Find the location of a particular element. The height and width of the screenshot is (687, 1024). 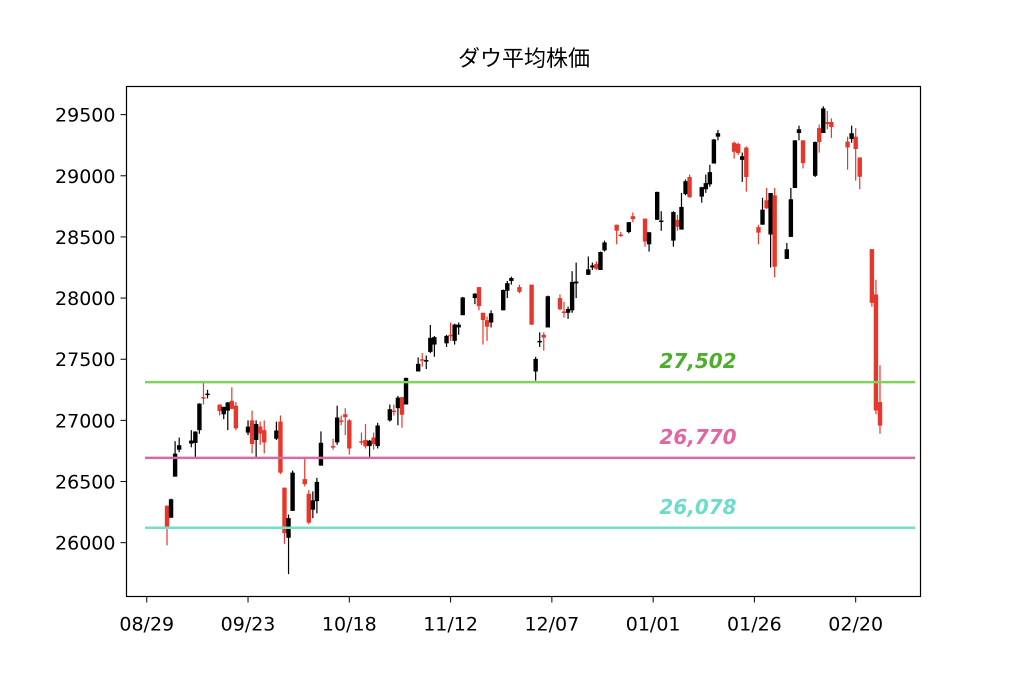

y-tick-label: 28500 is located at coordinates (85, 238).